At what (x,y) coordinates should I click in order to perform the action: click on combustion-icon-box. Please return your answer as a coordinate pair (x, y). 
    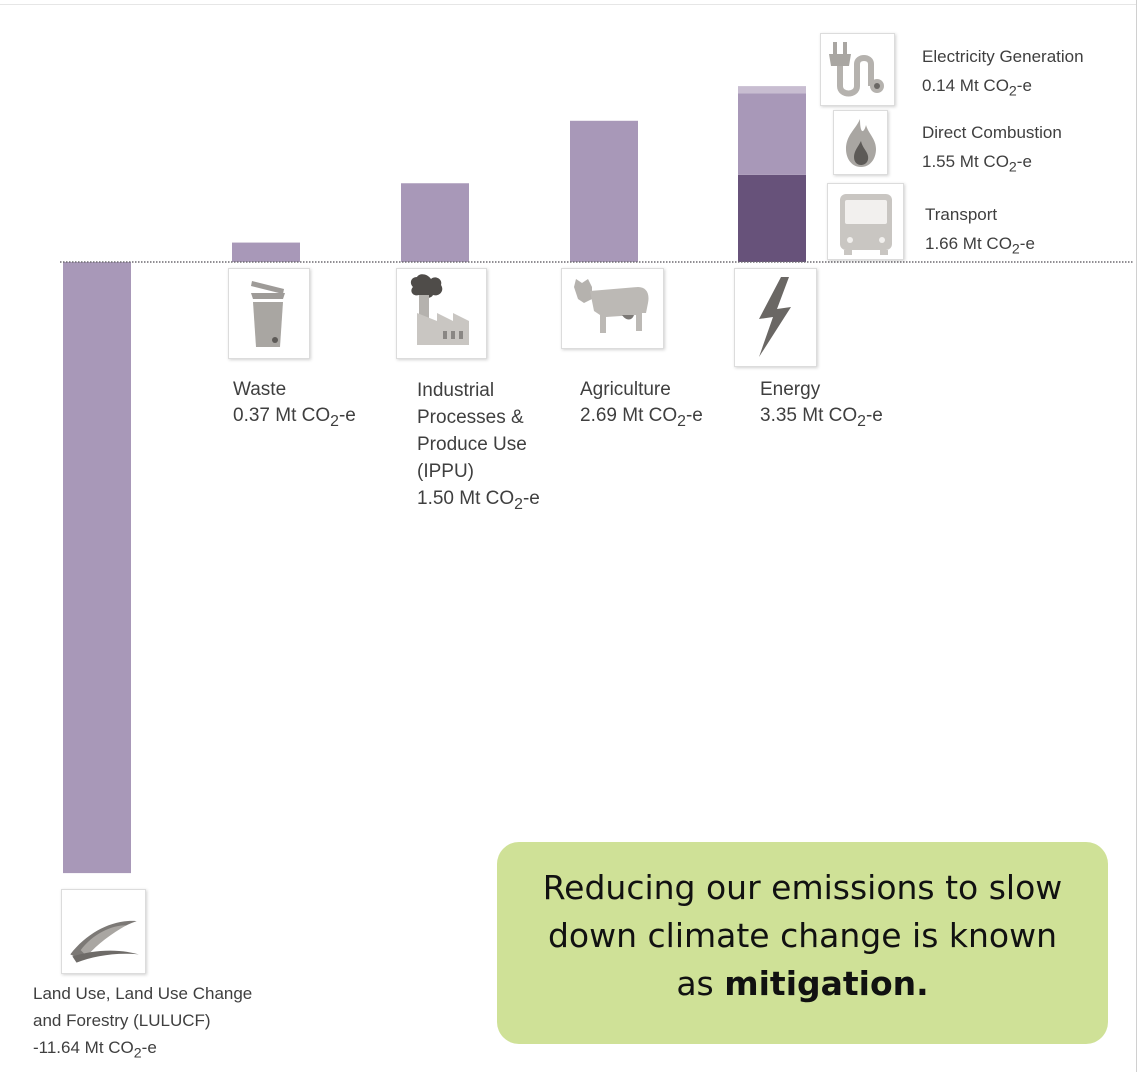
    Looking at the image, I should click on (860, 142).